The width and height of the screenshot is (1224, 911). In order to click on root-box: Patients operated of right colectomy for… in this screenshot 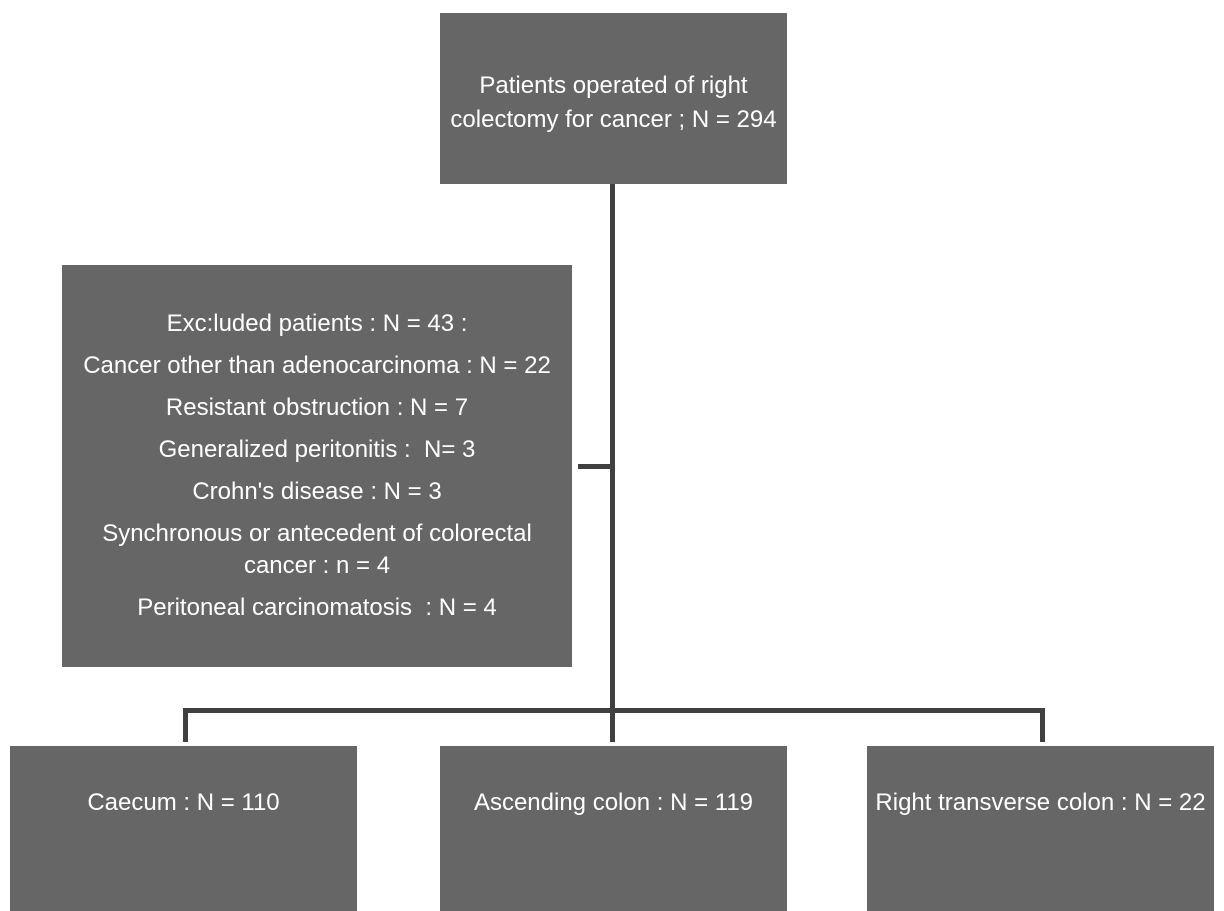, I will do `click(613, 98)`.